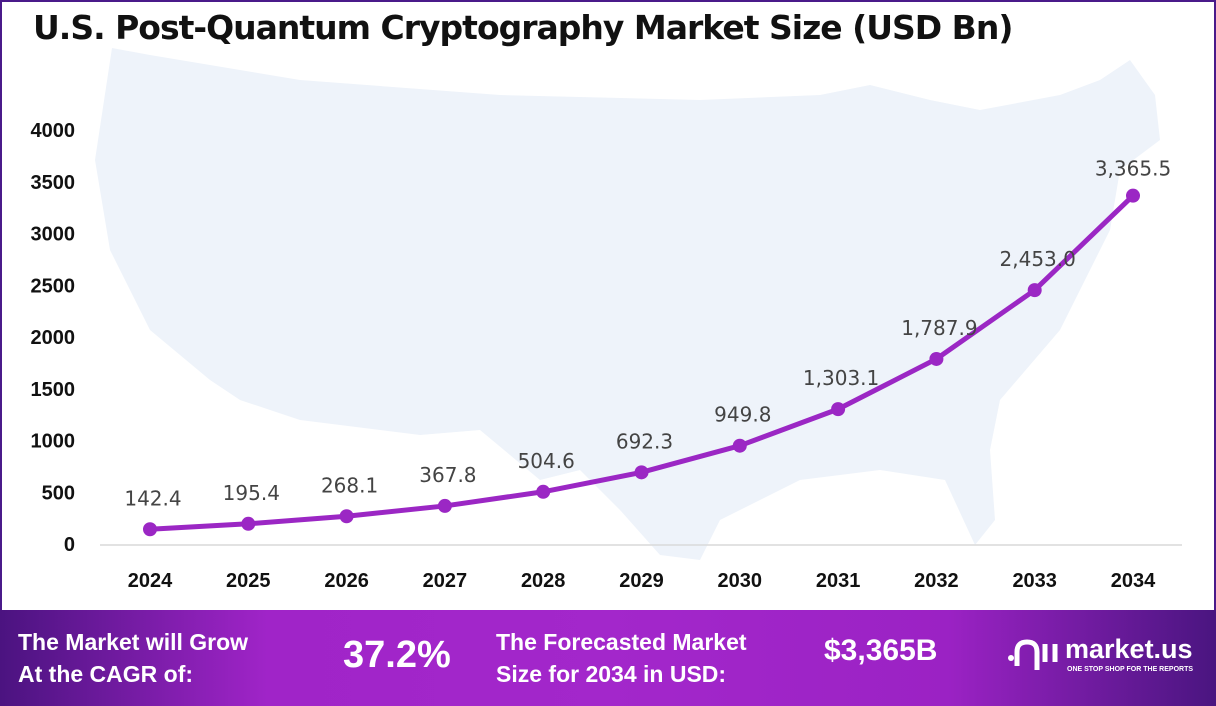 The image size is (1216, 706). I want to click on data-label: 142.4, so click(152, 498).